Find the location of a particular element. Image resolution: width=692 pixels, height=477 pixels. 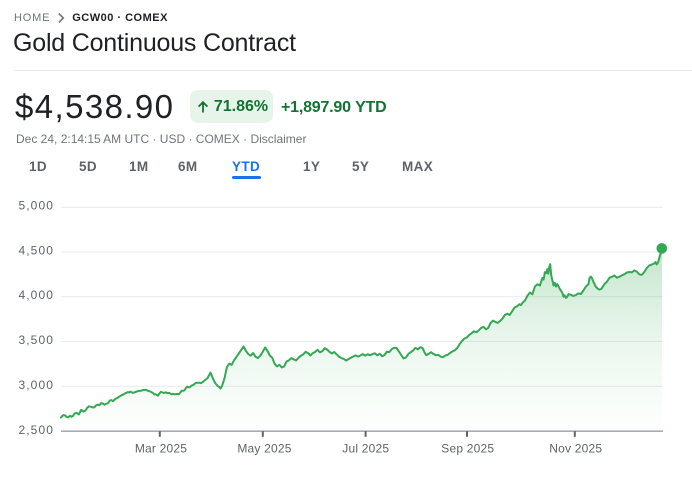

svg-text: 3,000 is located at coordinates (36, 385).